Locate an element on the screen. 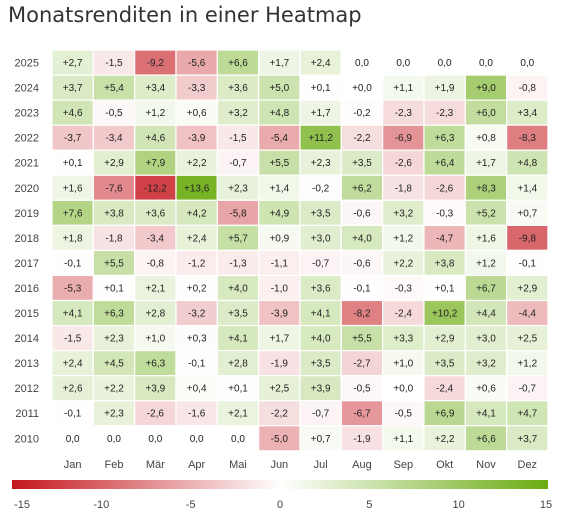  legend-tick-label: 15 is located at coordinates (546, 505).